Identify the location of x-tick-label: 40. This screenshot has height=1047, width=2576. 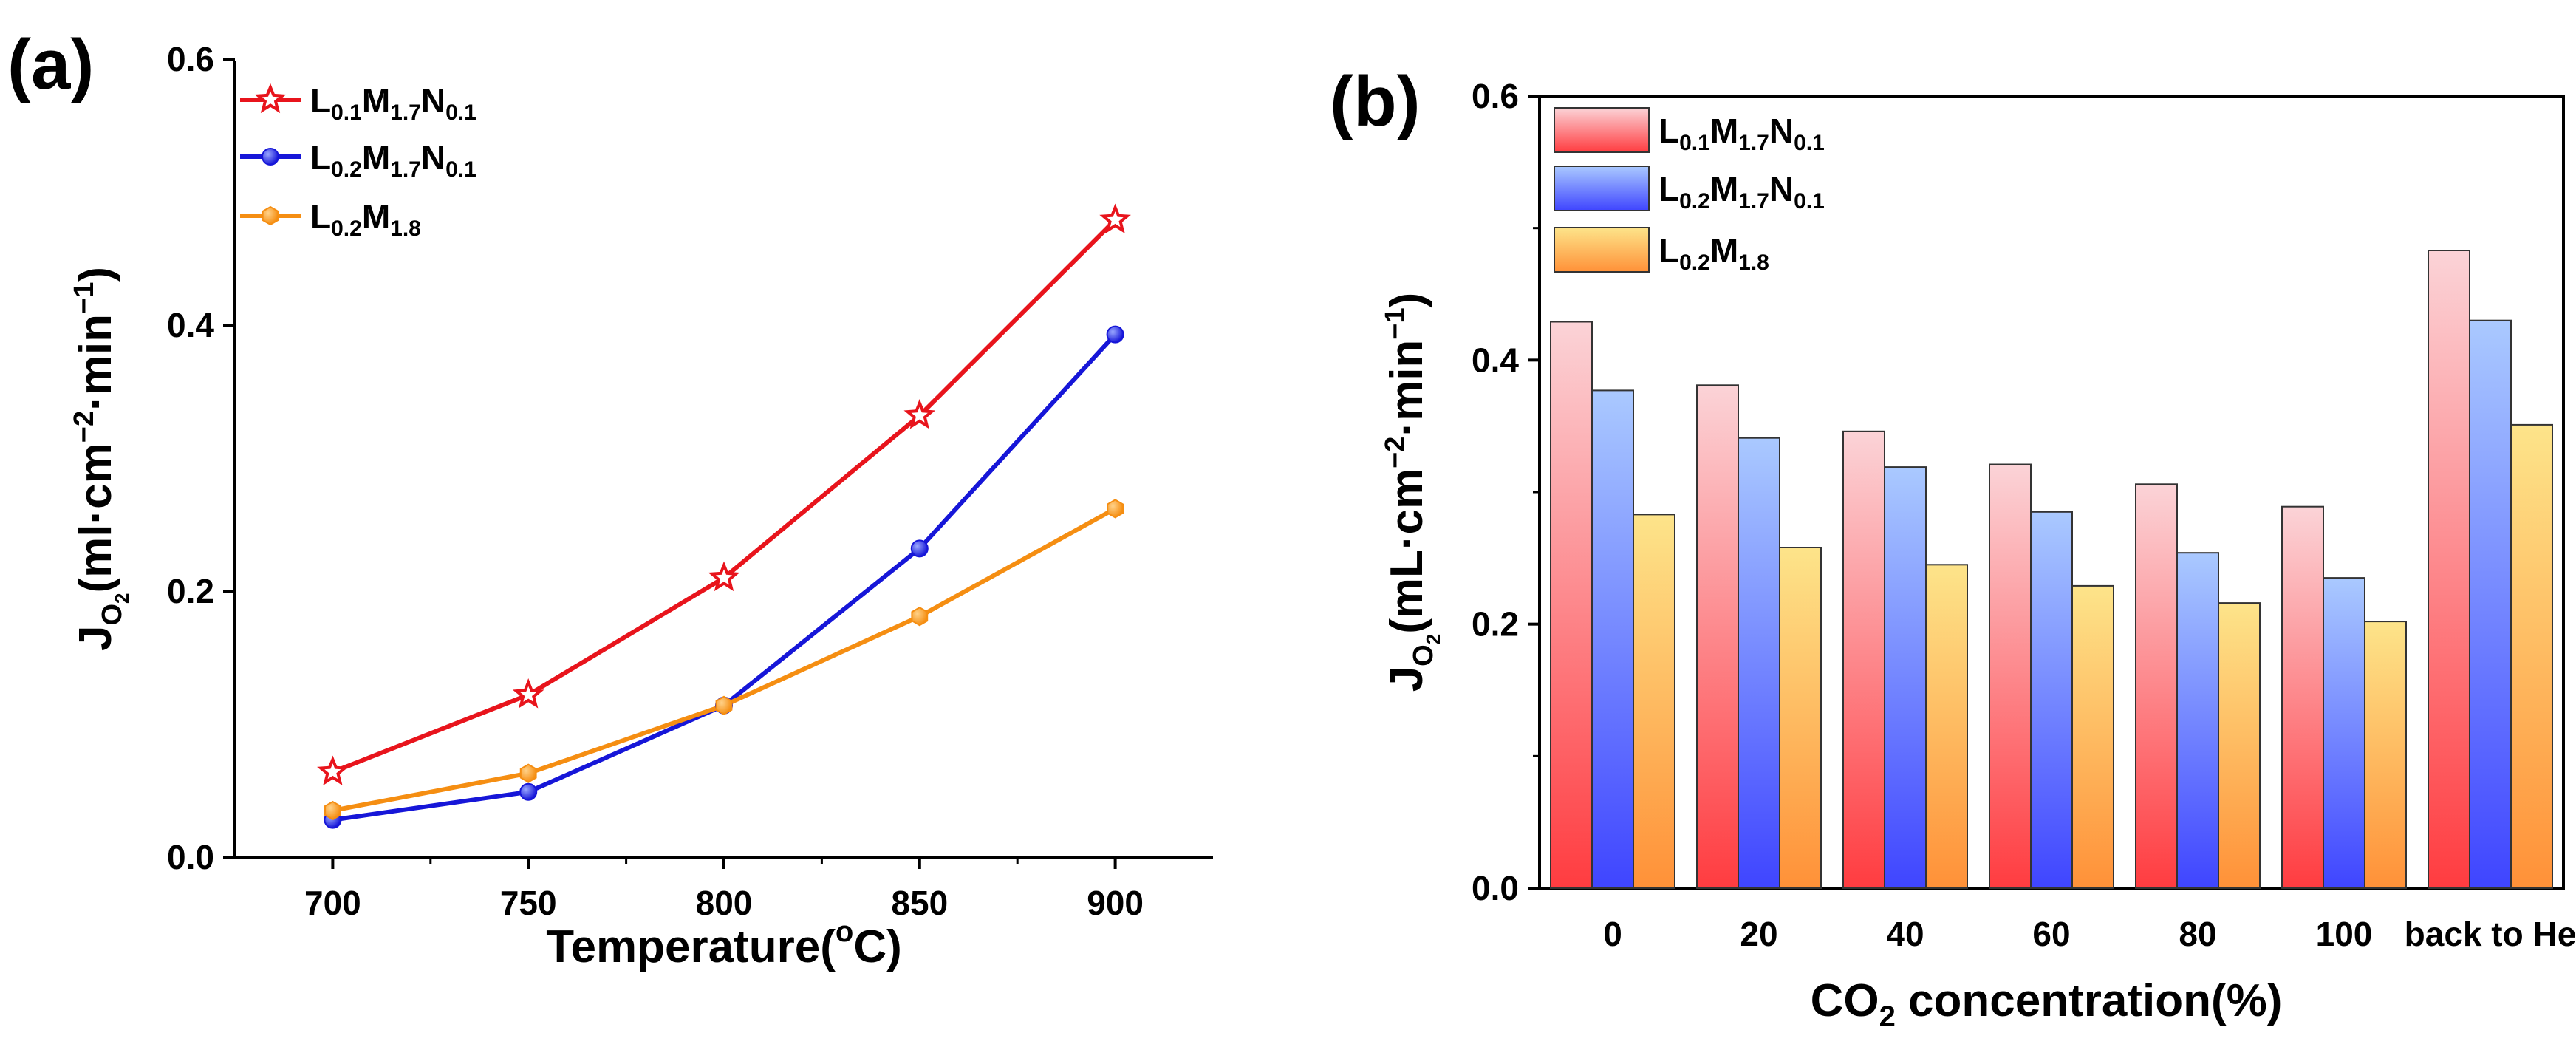
(1905, 934).